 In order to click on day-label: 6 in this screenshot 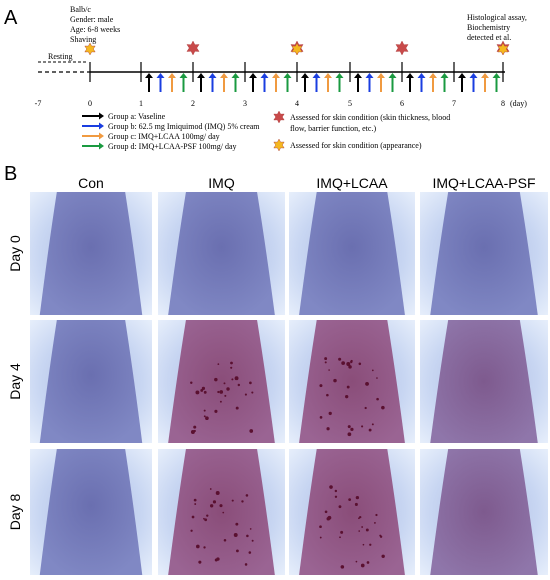, I will do `click(402, 103)`.